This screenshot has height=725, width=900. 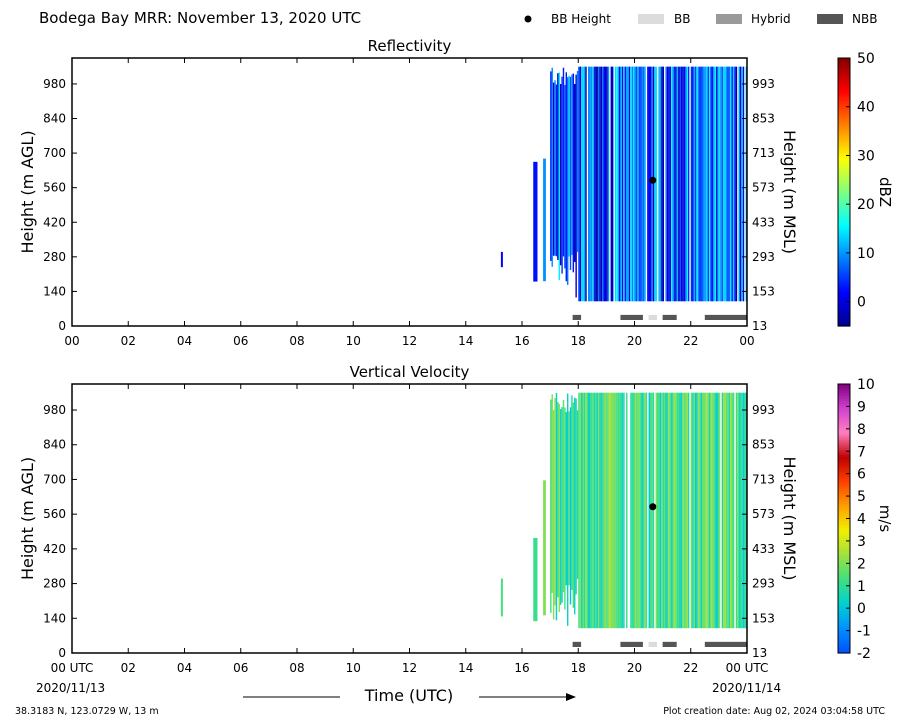 I want to click on colorbar-tick-label: 9, so click(x=861, y=407).